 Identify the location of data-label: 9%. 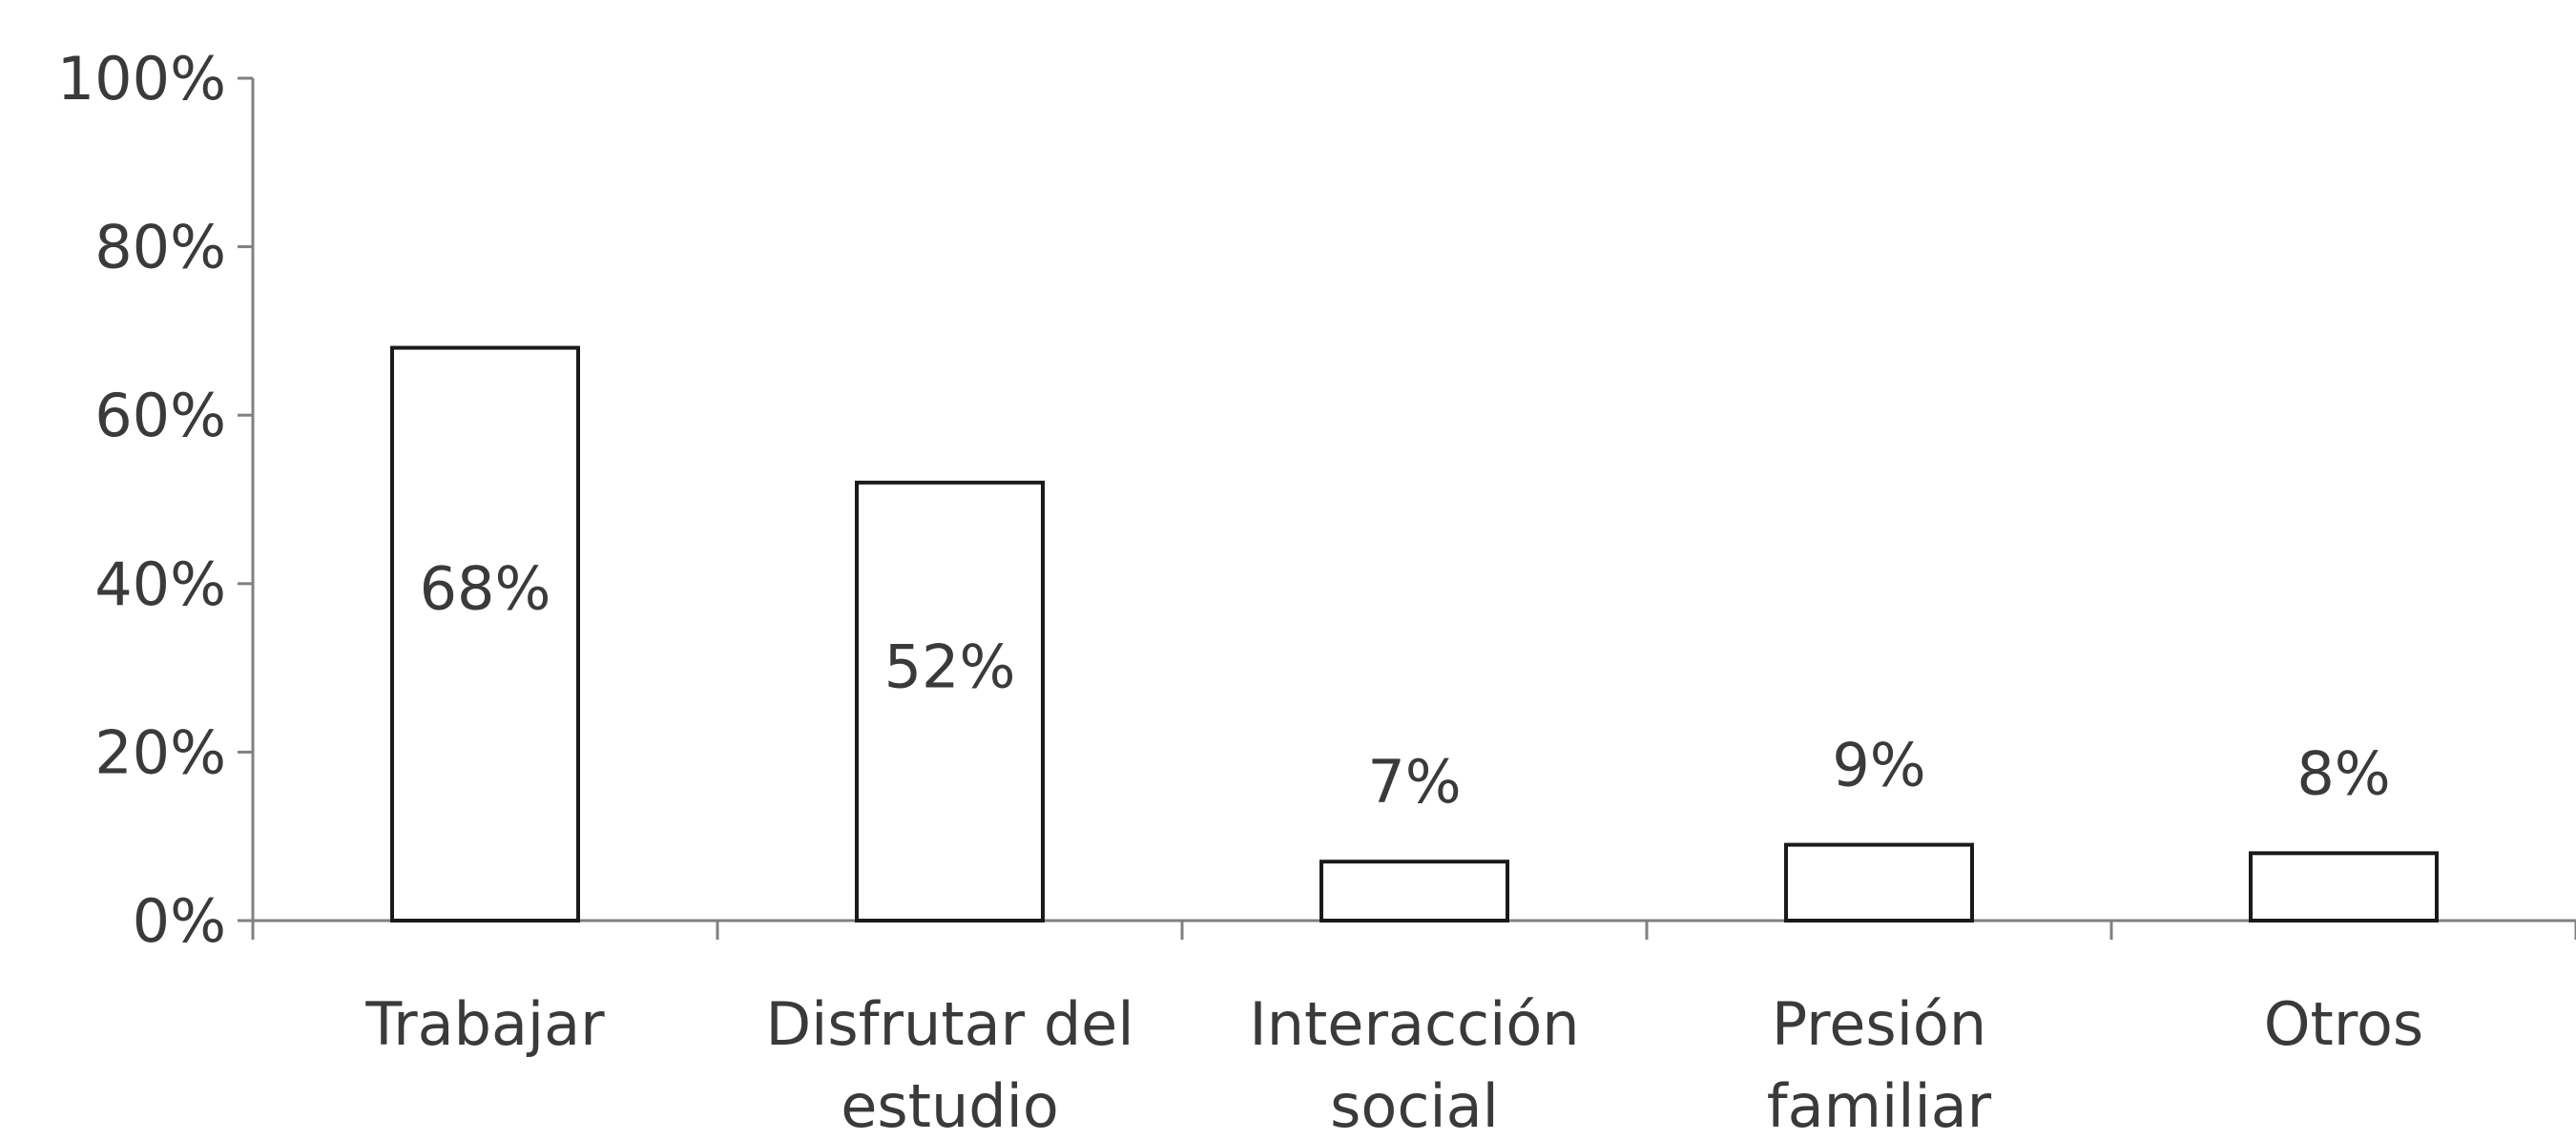
(1878, 766).